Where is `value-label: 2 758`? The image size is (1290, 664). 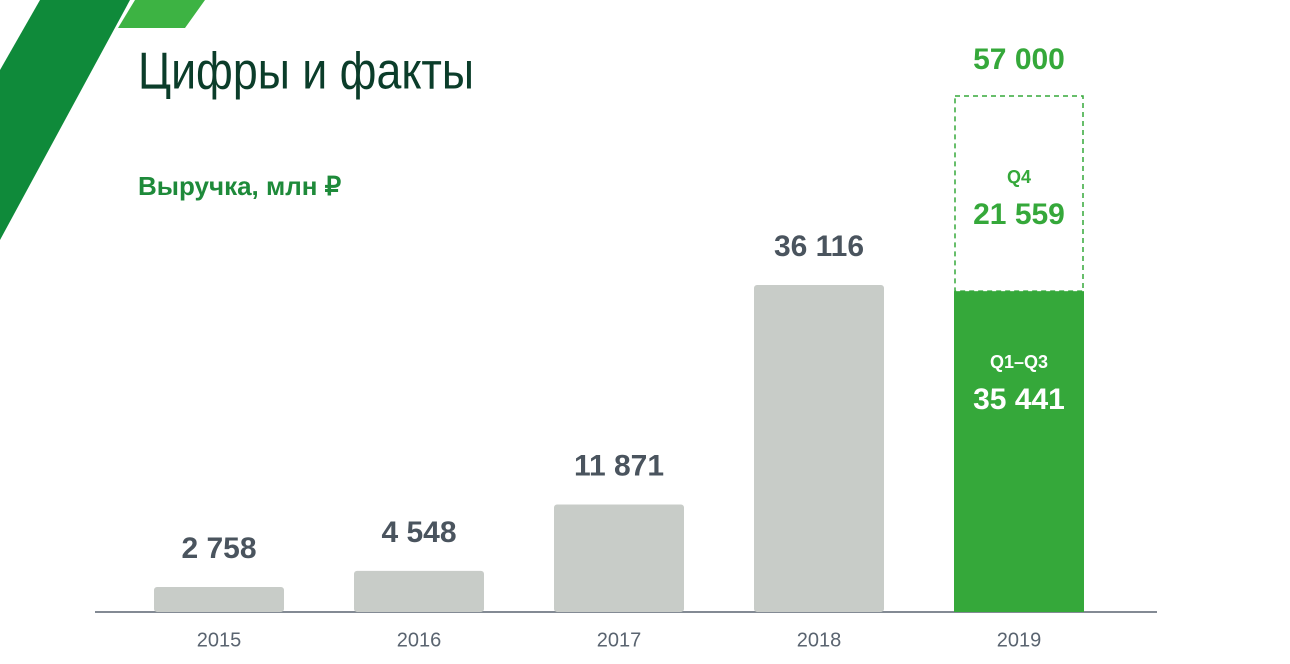
value-label: 2 758 is located at coordinates (218, 548).